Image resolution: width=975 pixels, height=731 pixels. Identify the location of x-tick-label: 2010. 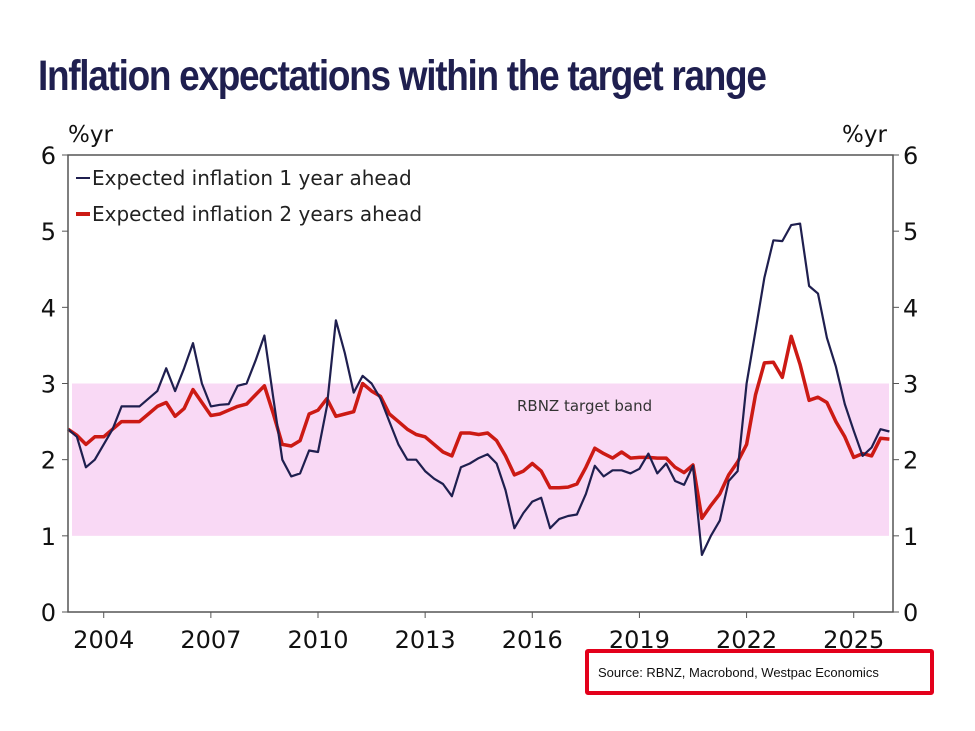
(317, 640).